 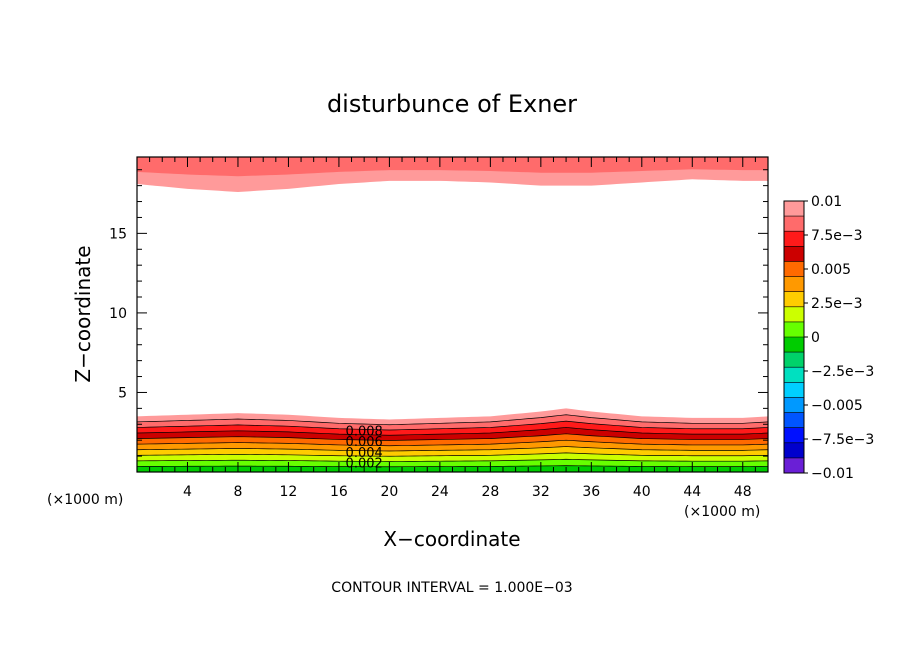 I want to click on x-tick-label: 4, so click(x=187, y=492).